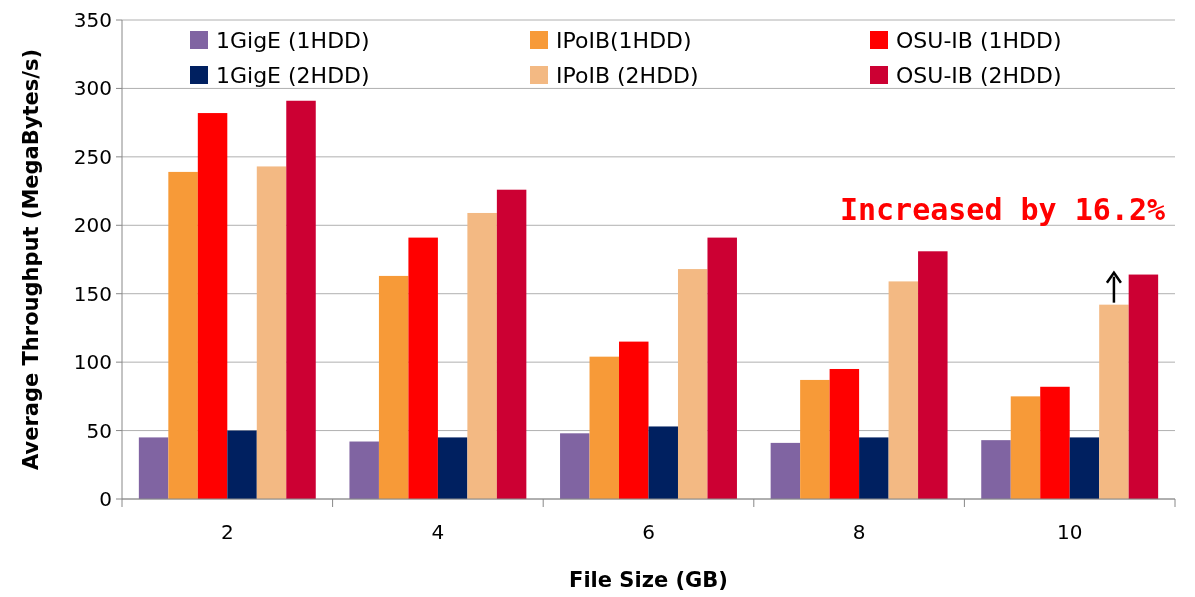  I want to click on y-tick-label: 250, so click(92, 156).